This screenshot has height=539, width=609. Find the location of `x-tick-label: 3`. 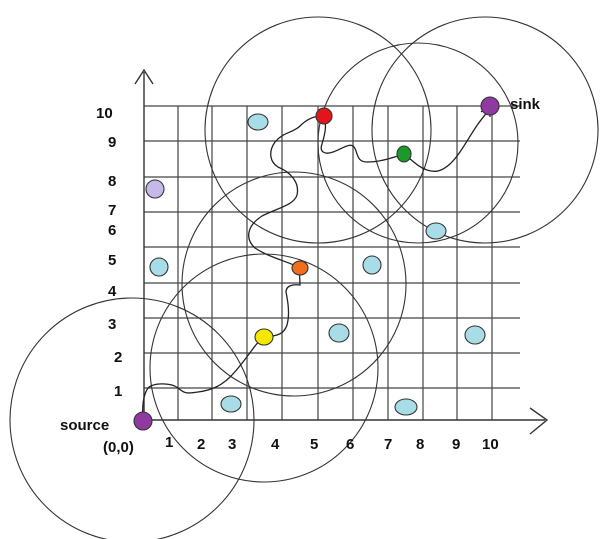

x-tick-label: 3 is located at coordinates (232, 444).